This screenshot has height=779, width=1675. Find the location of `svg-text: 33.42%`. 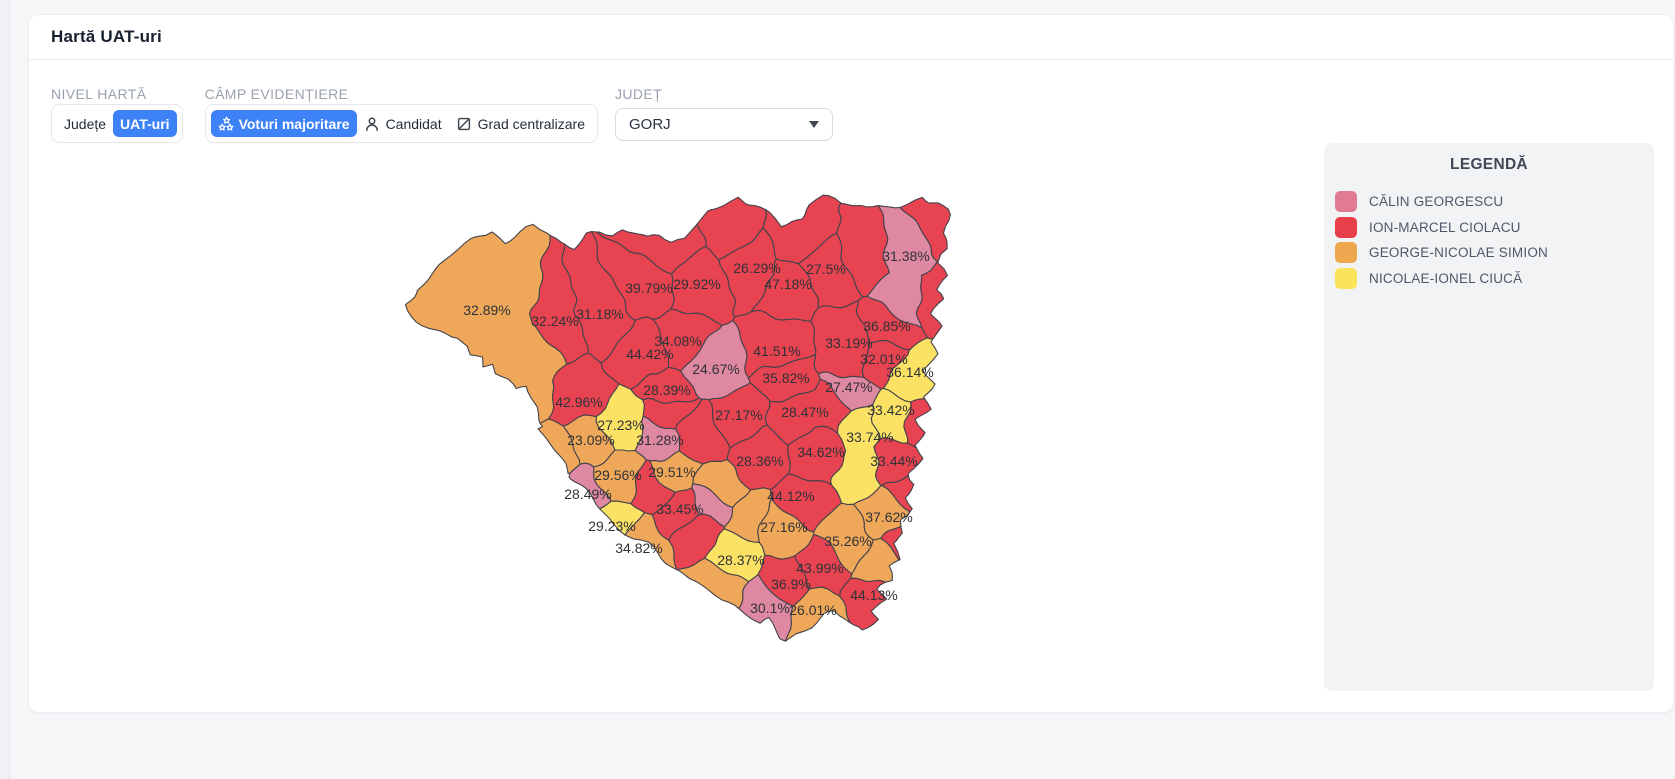

svg-text: 33.42% is located at coordinates (890, 410).